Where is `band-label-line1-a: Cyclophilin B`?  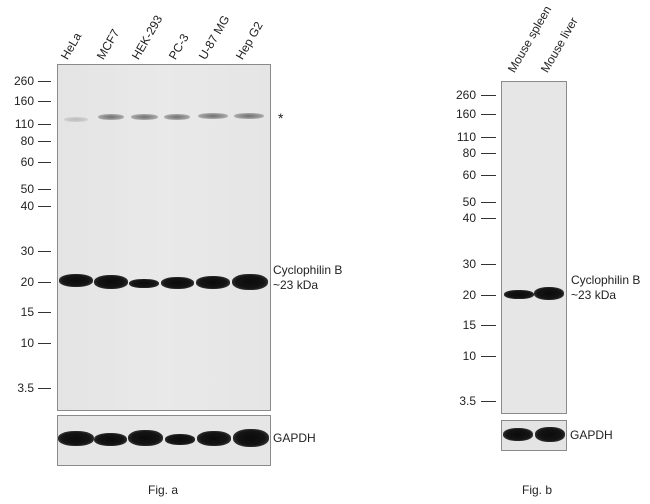 band-label-line1-a: Cyclophilin B is located at coordinates (308, 270).